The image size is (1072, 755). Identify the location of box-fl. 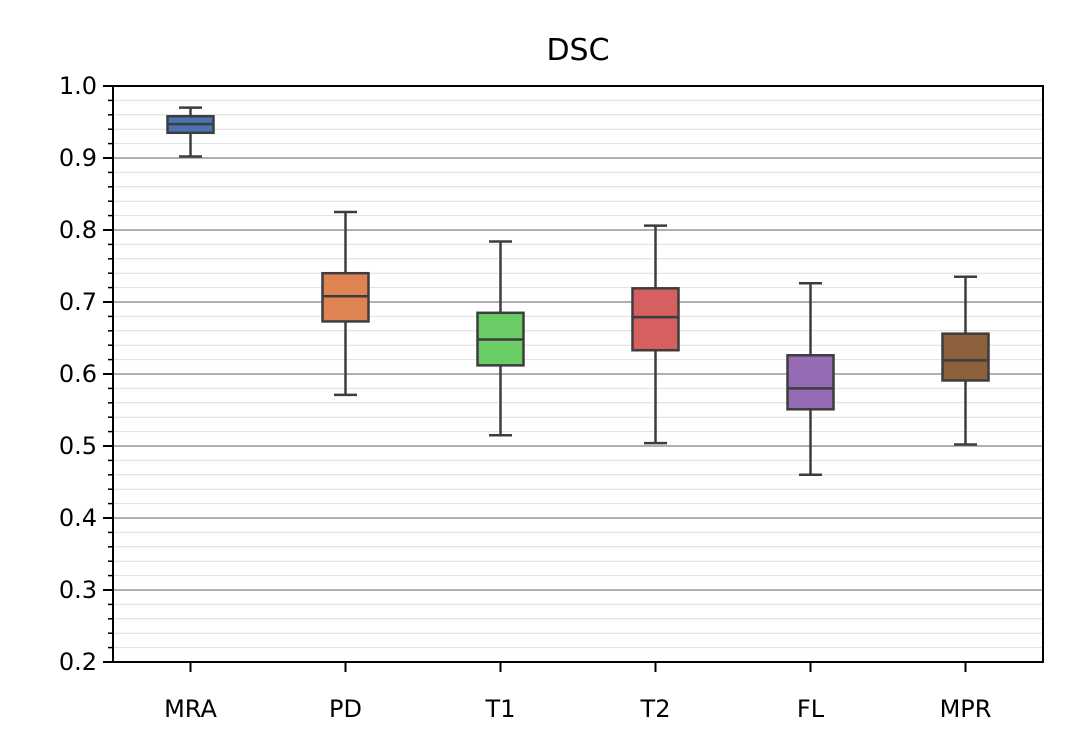
(810, 379).